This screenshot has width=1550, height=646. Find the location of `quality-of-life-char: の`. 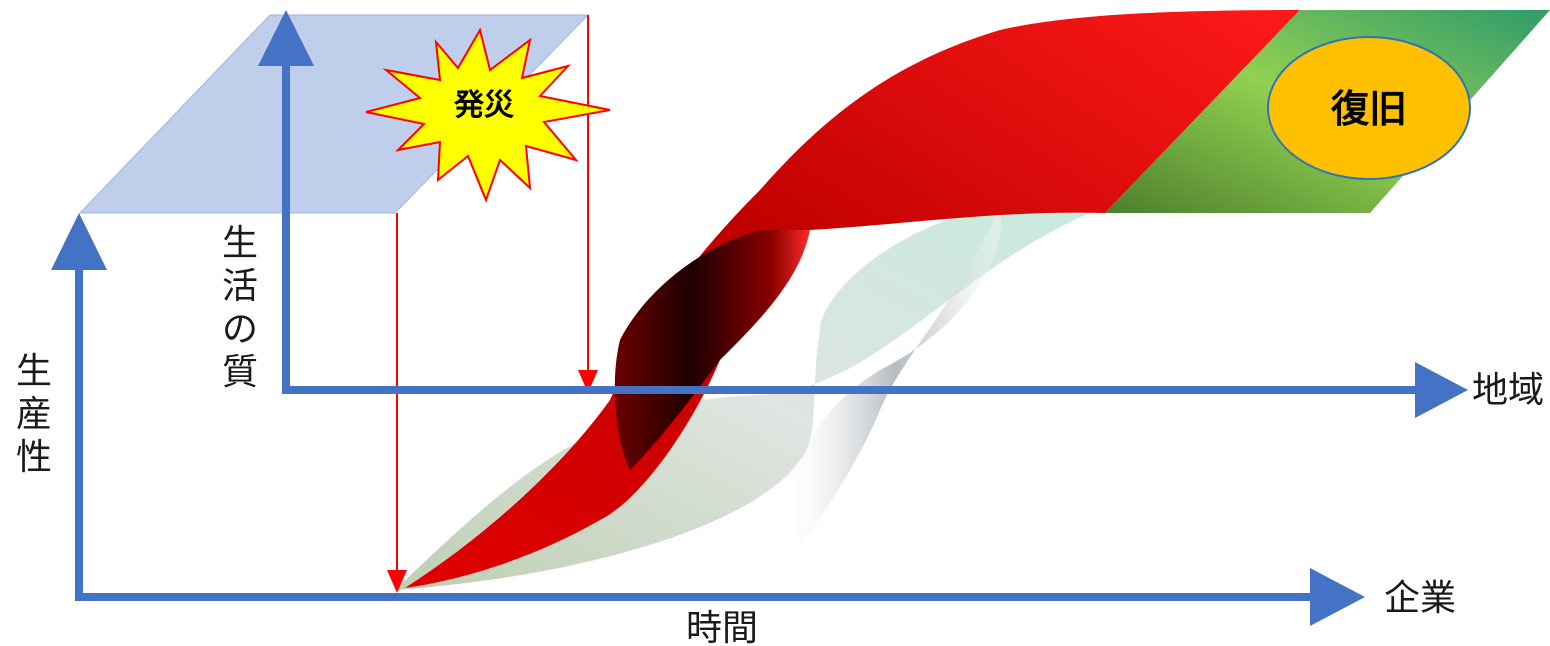

quality-of-life-char: の is located at coordinates (240, 329).